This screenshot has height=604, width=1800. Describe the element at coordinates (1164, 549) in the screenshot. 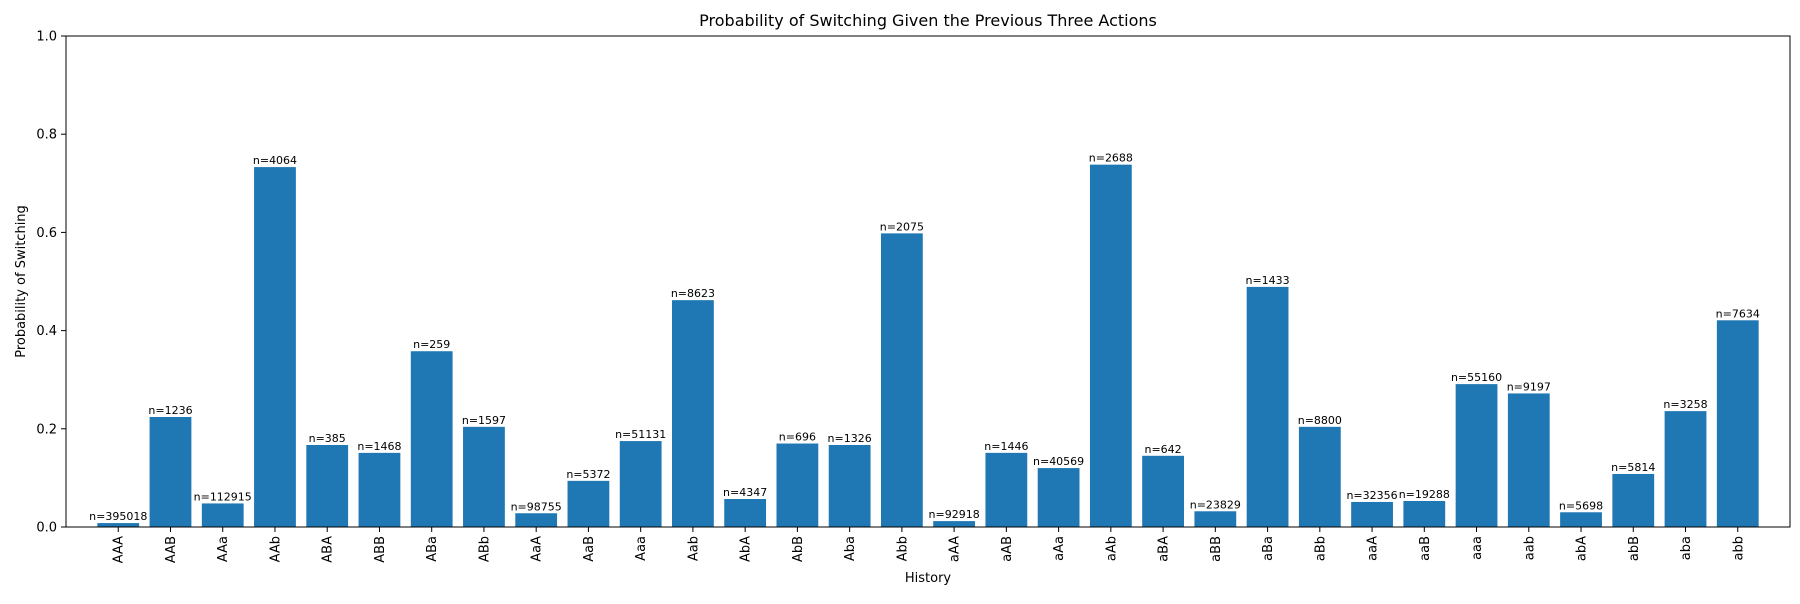

I see `x-tick-label-aBA: aBA` at that location.